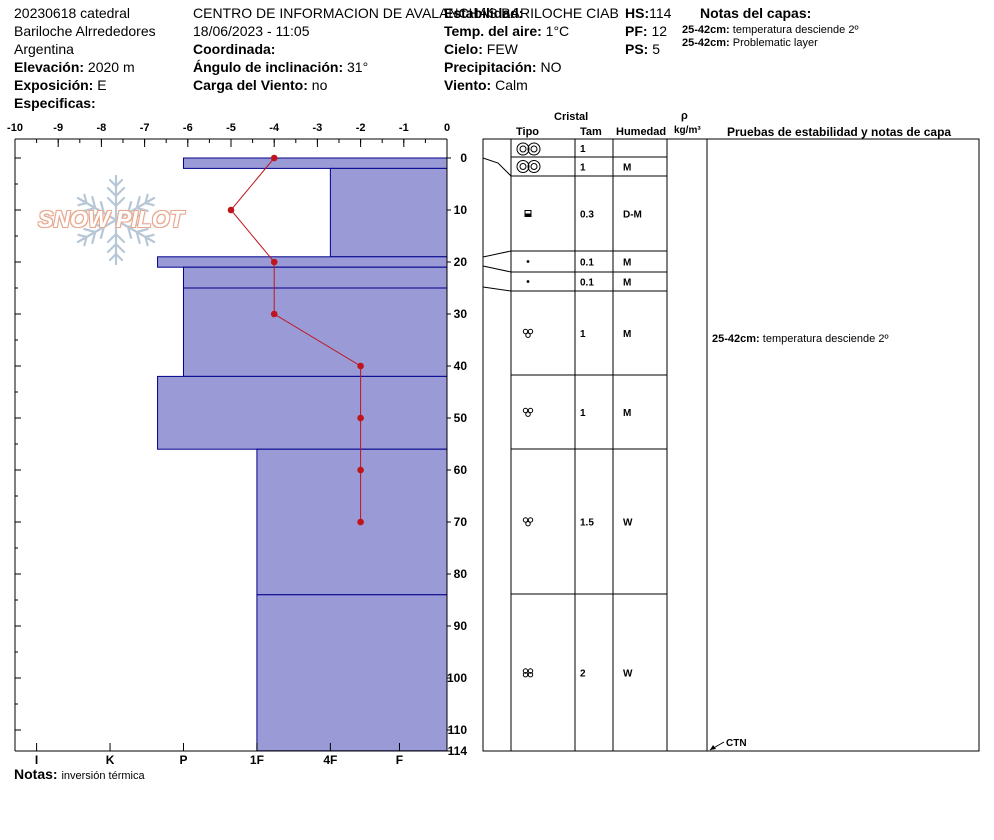 Image resolution: width=994 pixels, height=840 pixels. I want to click on table-size: 2, so click(583, 674).